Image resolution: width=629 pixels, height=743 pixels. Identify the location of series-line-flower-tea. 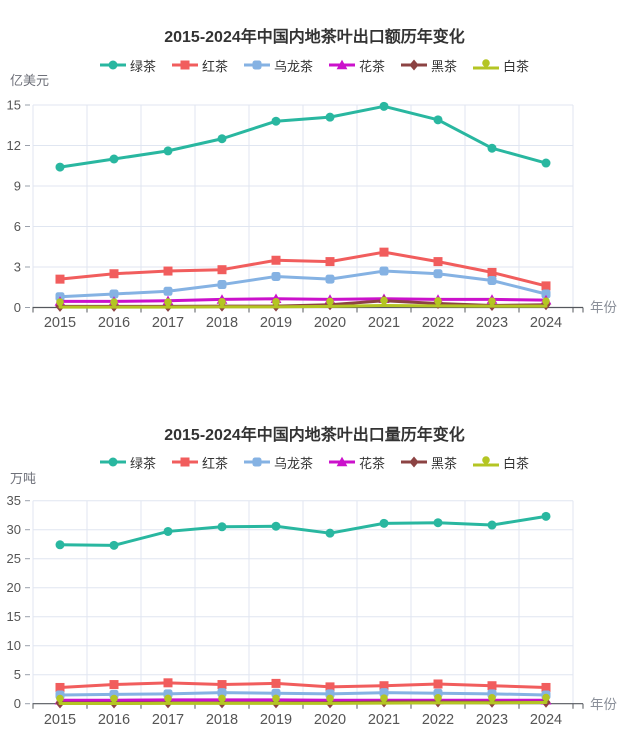
(303, 300).